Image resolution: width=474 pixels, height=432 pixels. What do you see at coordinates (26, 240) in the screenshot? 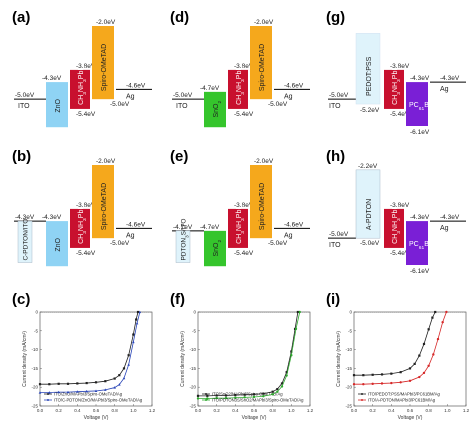
I see `label-part: C-PDTON/ITO` at bounding box center [26, 240].